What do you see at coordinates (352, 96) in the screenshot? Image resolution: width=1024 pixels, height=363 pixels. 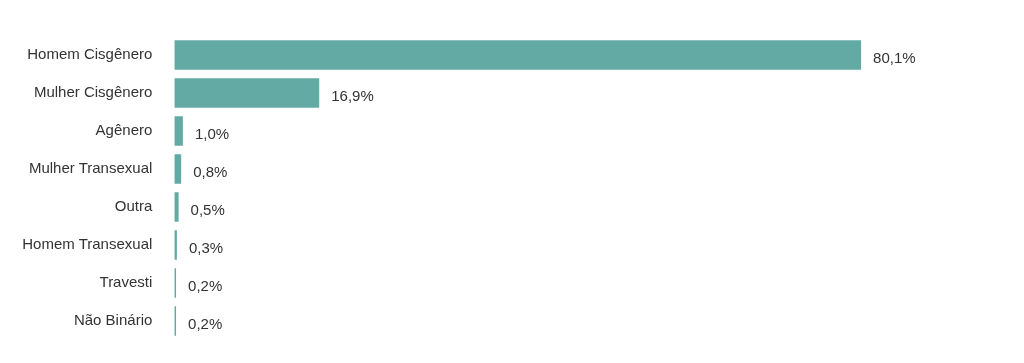 I see `data-label: 16,9%` at bounding box center [352, 96].